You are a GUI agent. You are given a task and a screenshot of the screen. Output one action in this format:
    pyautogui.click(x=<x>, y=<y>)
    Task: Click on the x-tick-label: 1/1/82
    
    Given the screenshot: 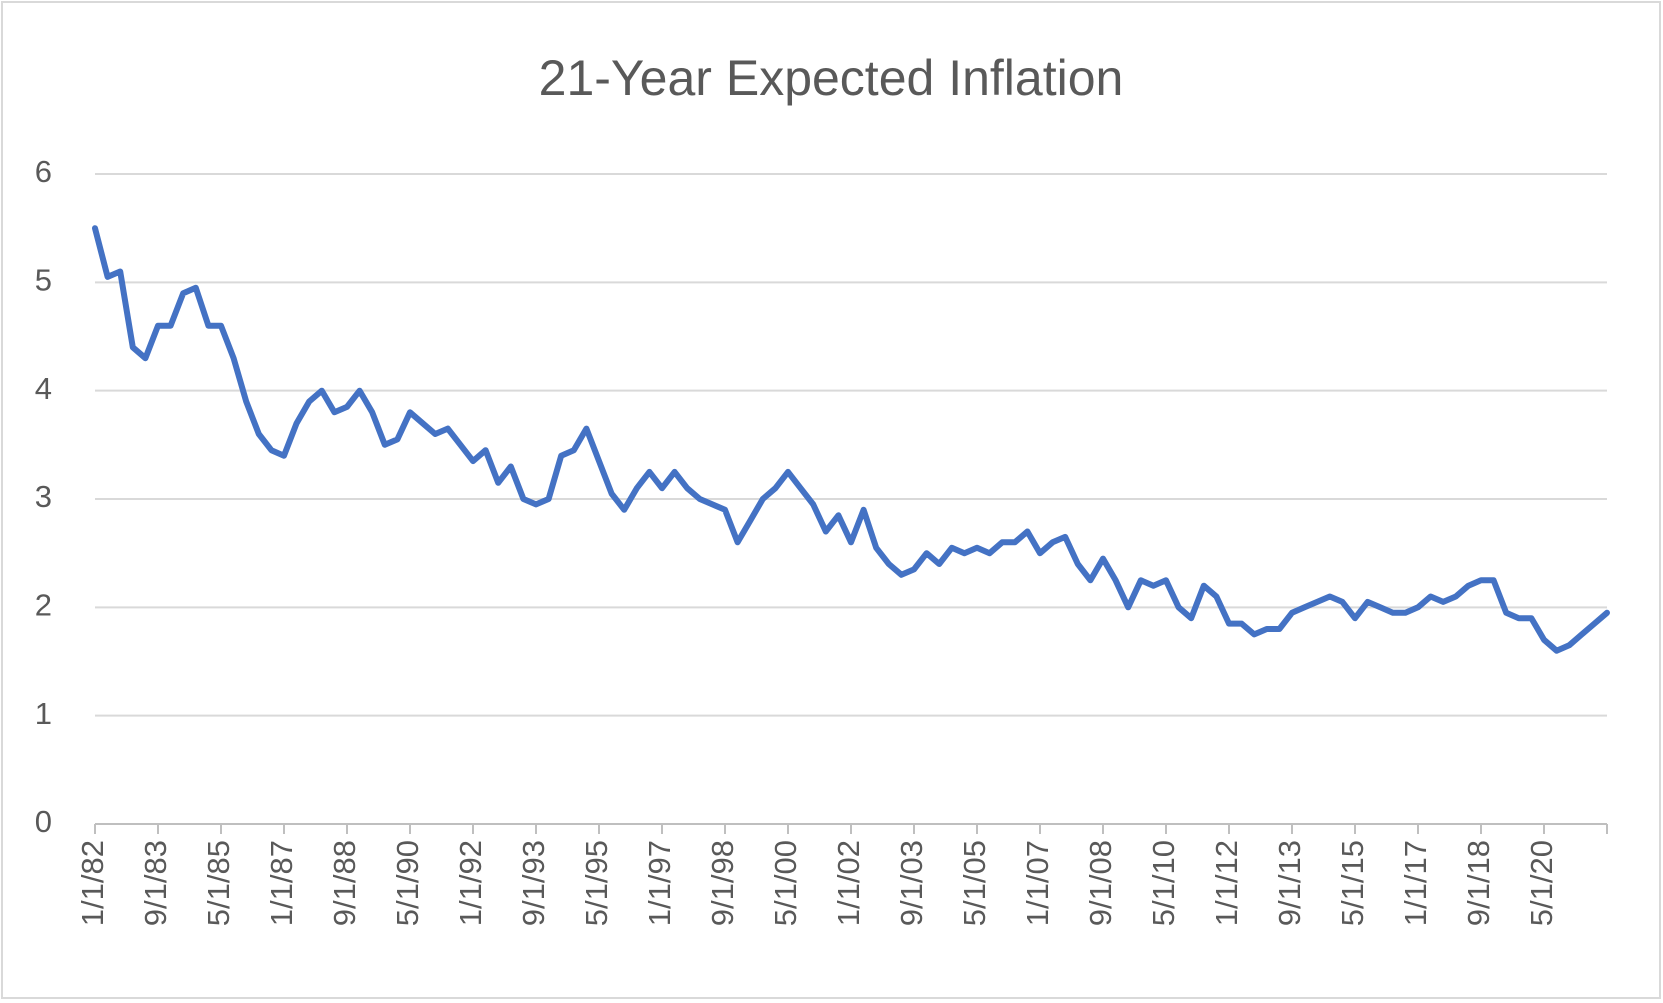 What is the action you would take?
    pyautogui.click(x=92, y=883)
    